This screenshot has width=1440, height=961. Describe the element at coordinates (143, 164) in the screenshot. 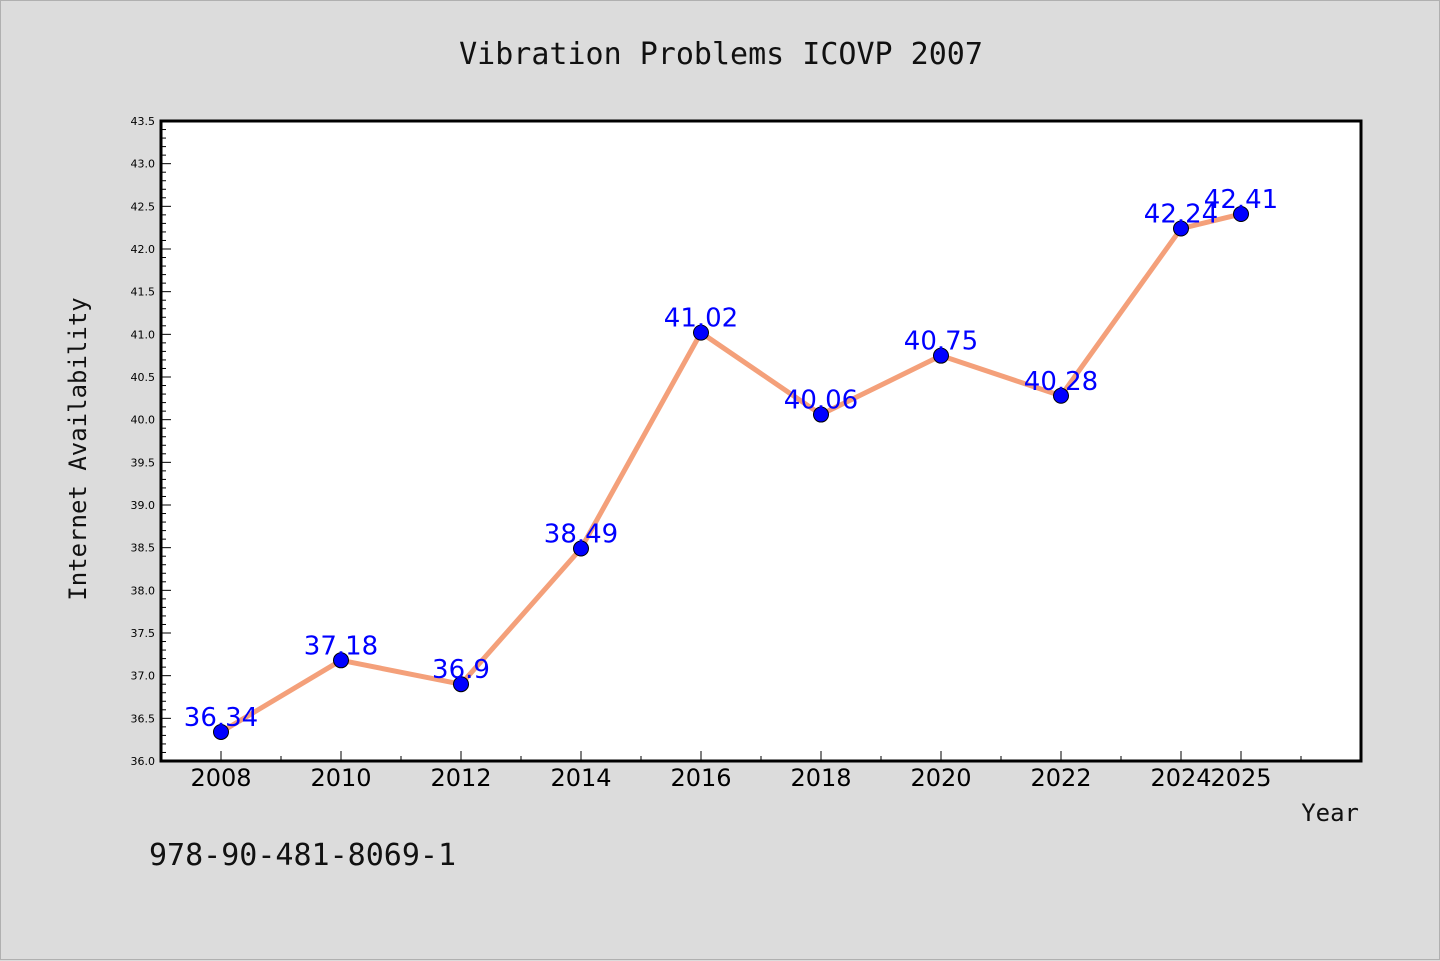

I see `y-tick-label: 43.0` at that location.